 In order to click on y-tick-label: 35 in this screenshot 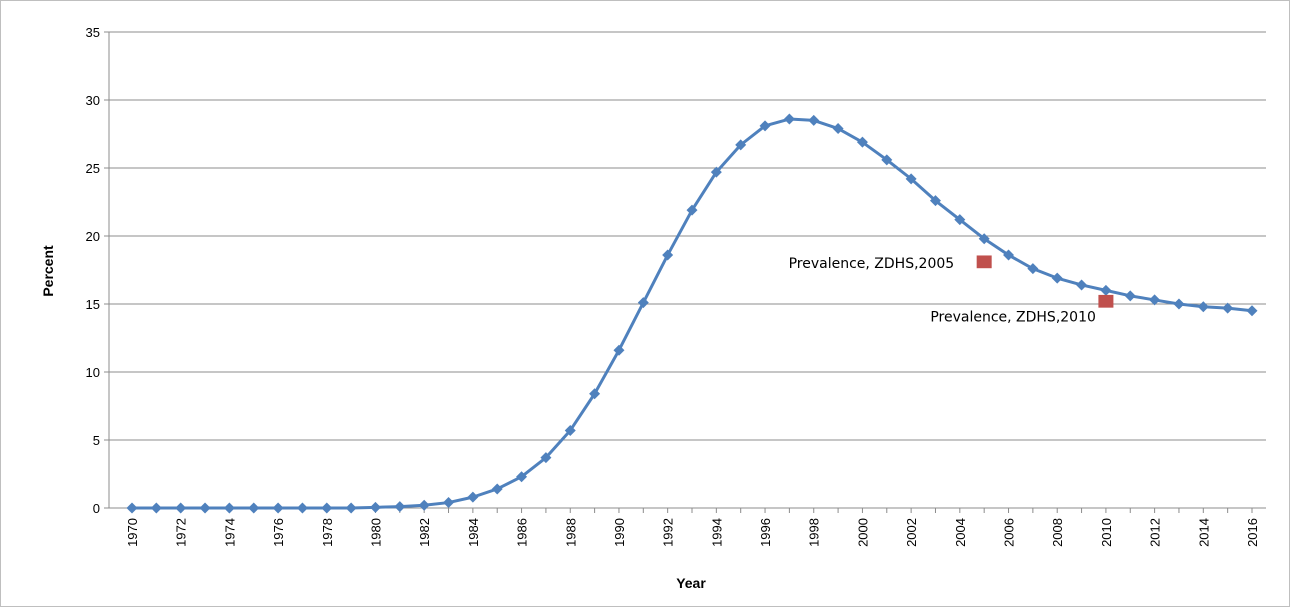, I will do `click(93, 32)`.